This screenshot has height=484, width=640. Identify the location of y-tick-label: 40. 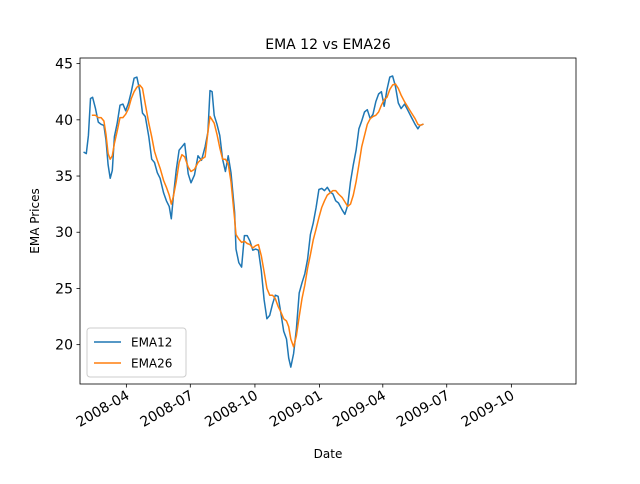
(64, 121).